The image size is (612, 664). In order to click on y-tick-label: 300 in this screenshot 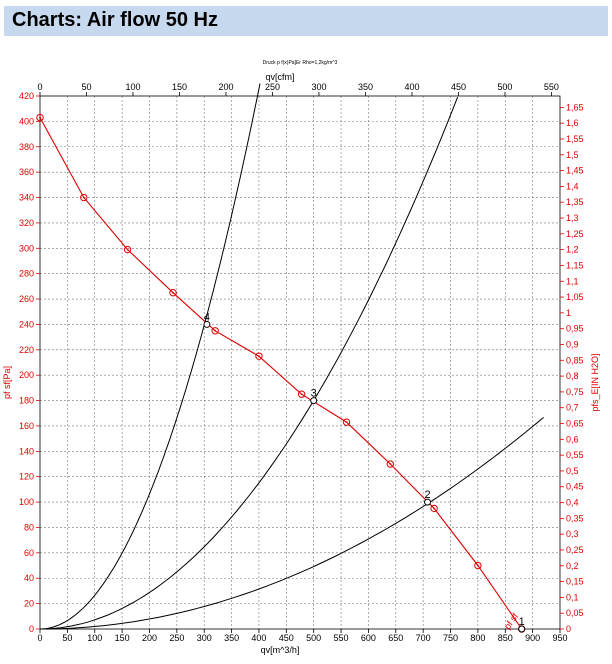, I will do `click(26, 248)`.